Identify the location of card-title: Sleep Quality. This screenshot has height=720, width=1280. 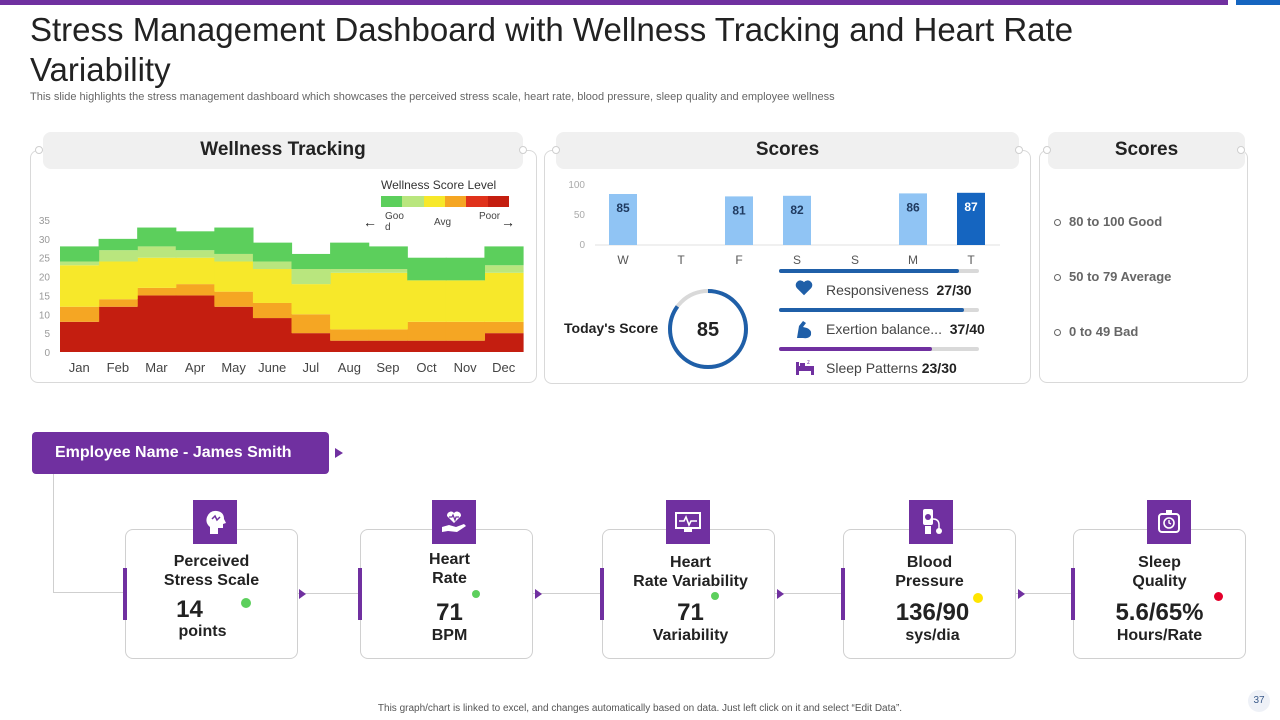
(1159, 572).